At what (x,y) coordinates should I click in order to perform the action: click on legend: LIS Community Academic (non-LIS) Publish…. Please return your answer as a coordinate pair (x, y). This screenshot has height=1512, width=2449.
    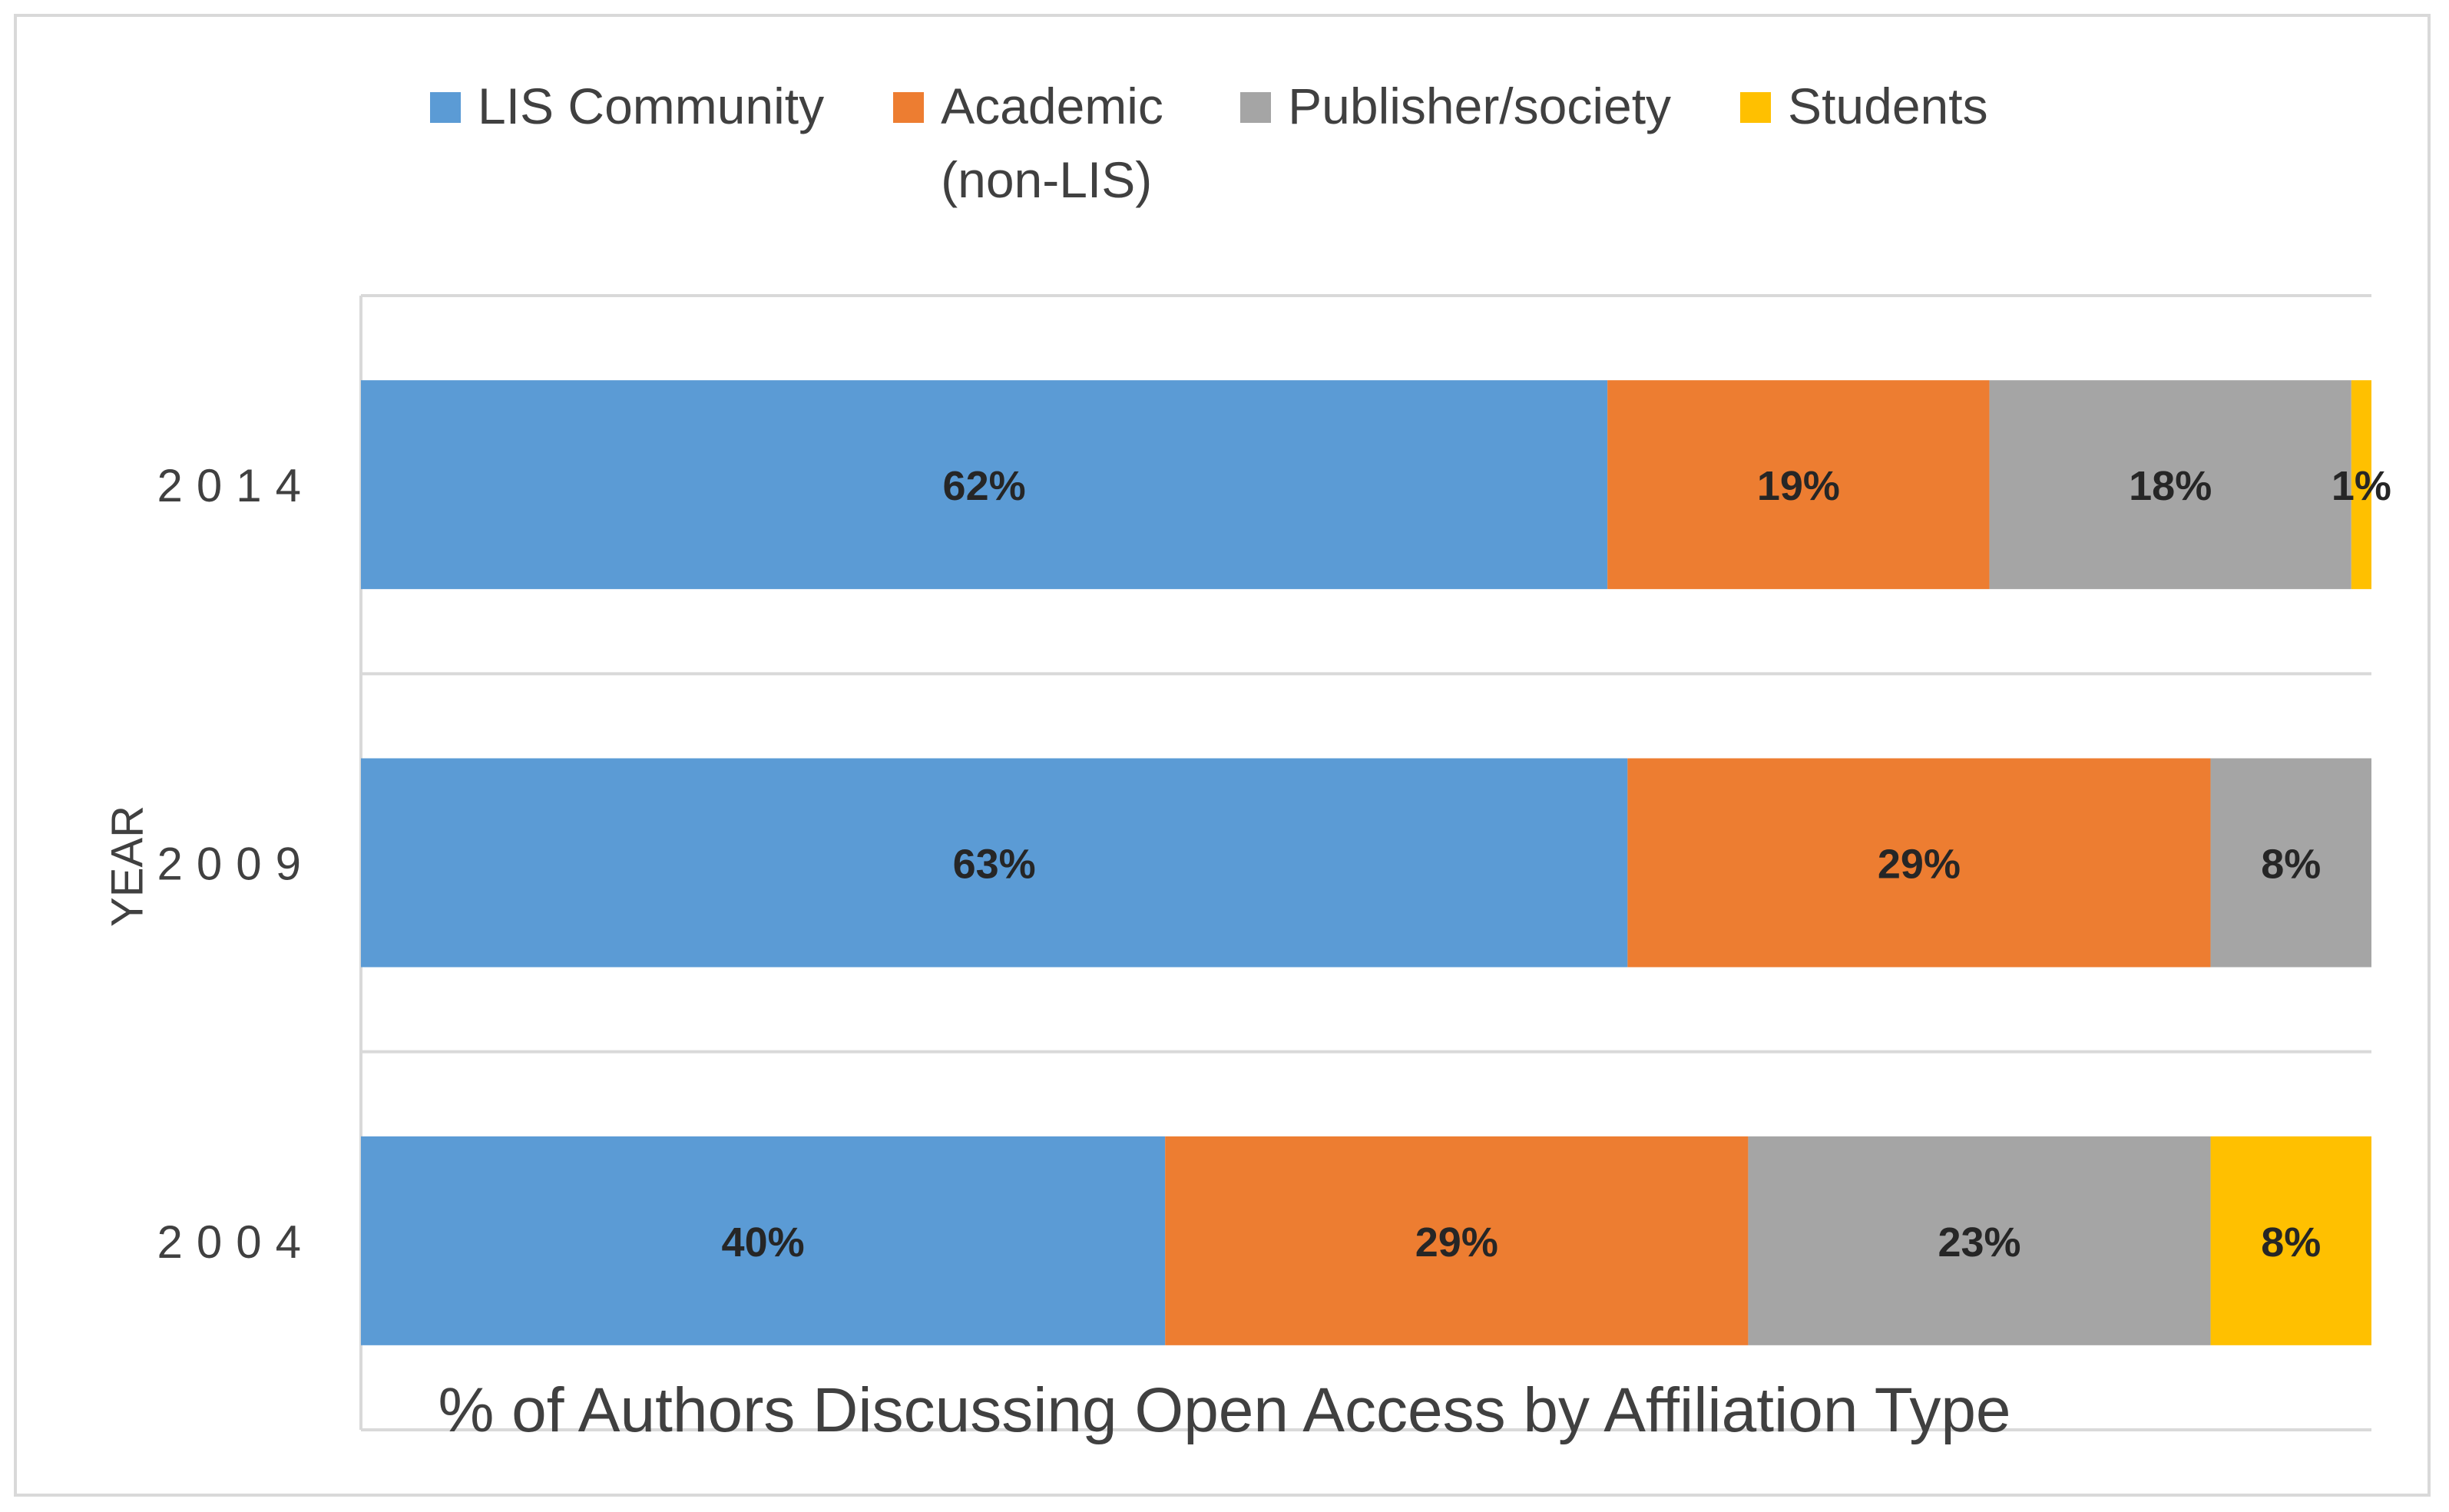
    Looking at the image, I should click on (1209, 143).